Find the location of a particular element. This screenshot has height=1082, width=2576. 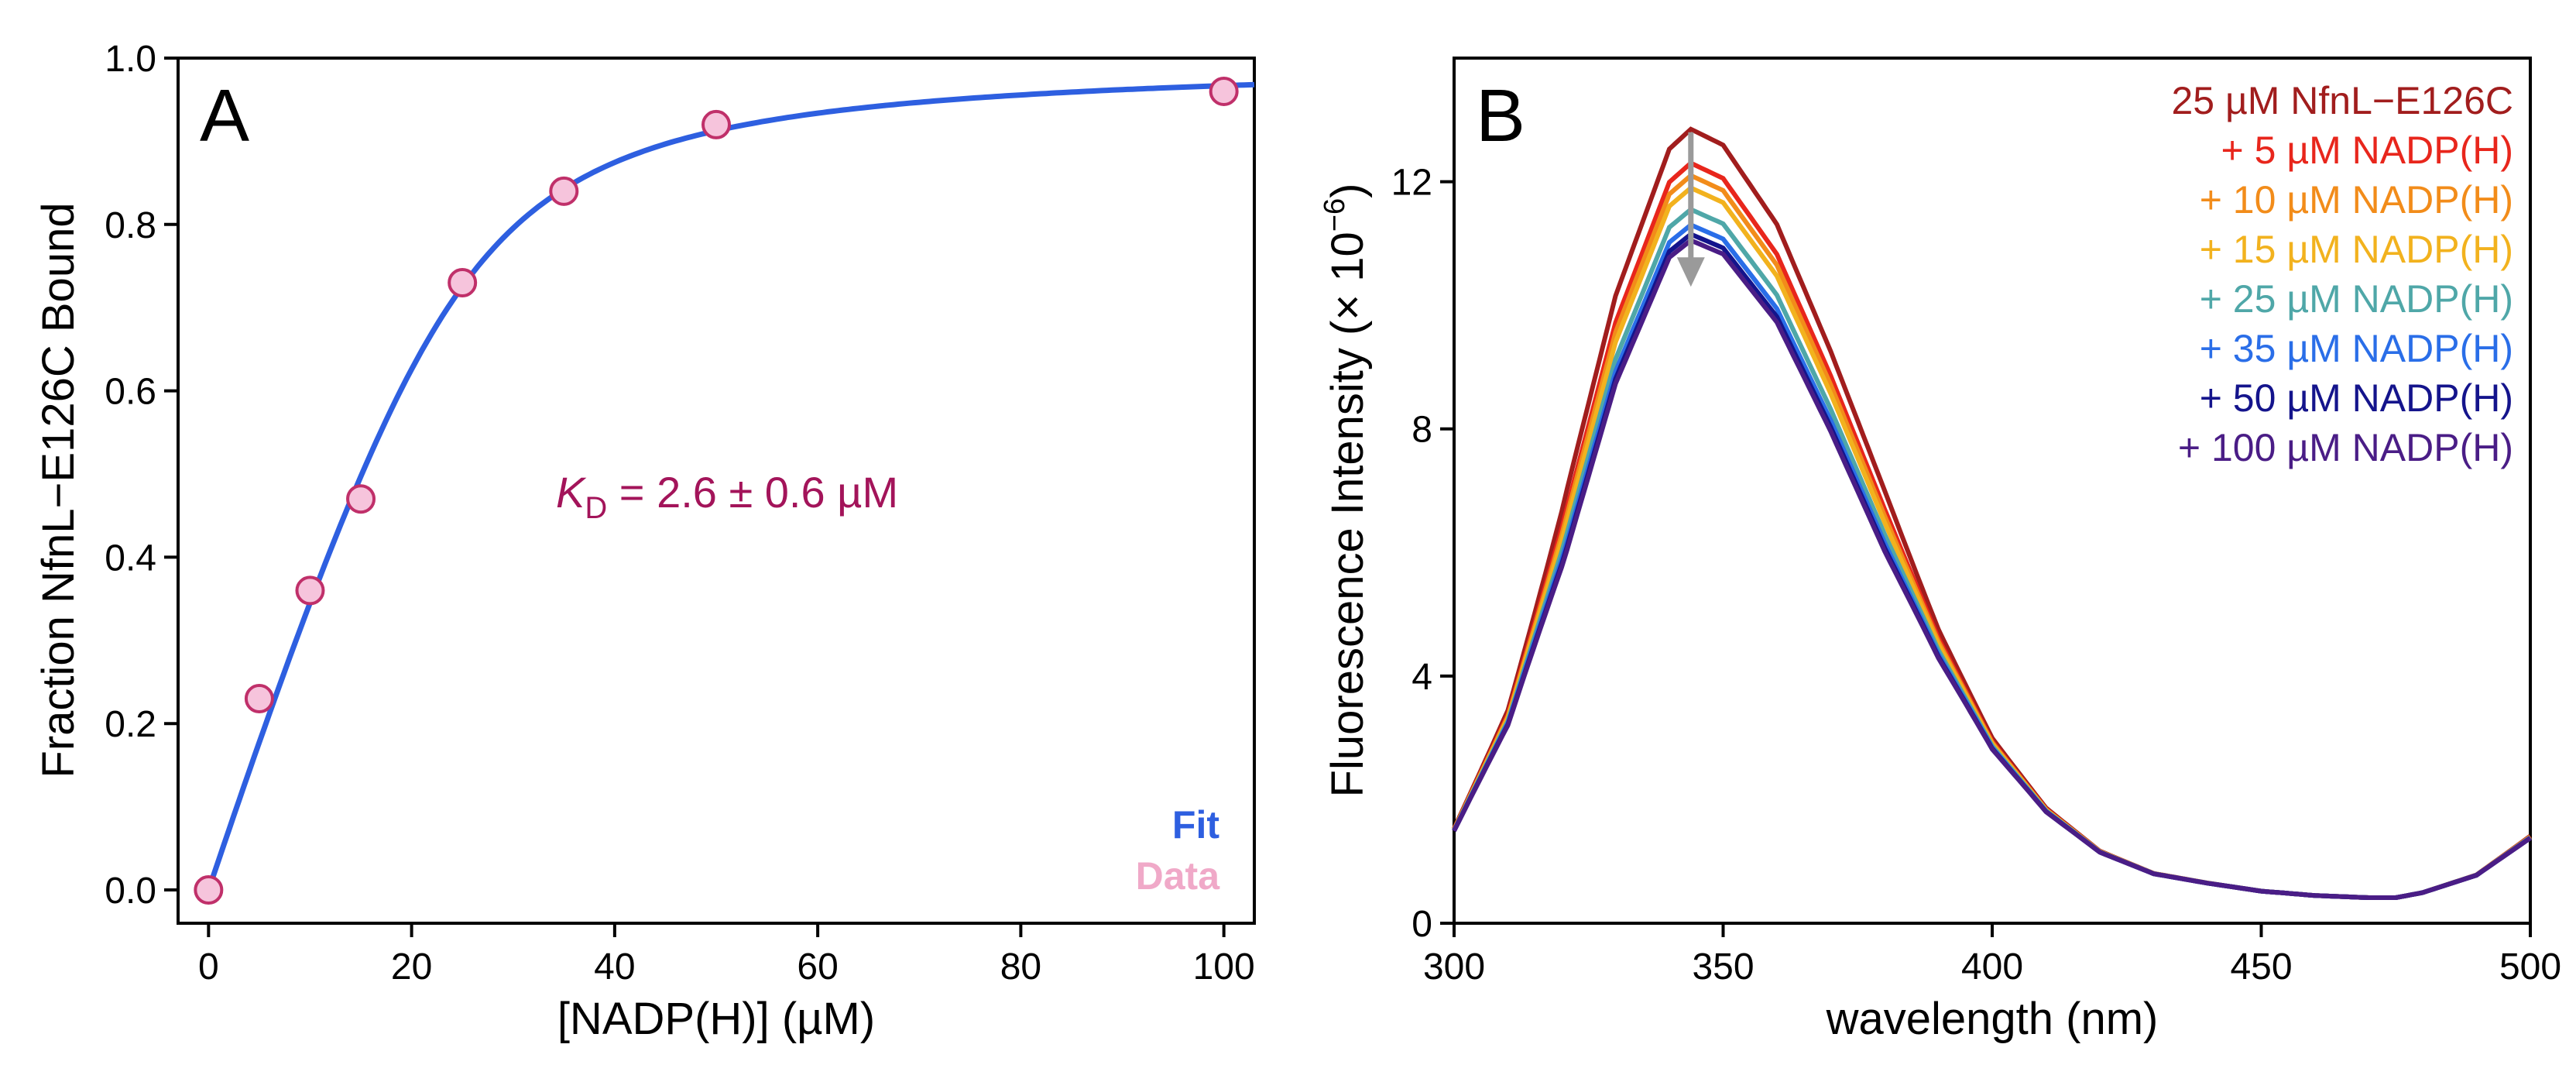

kd-symbol: K is located at coordinates (571, 493).